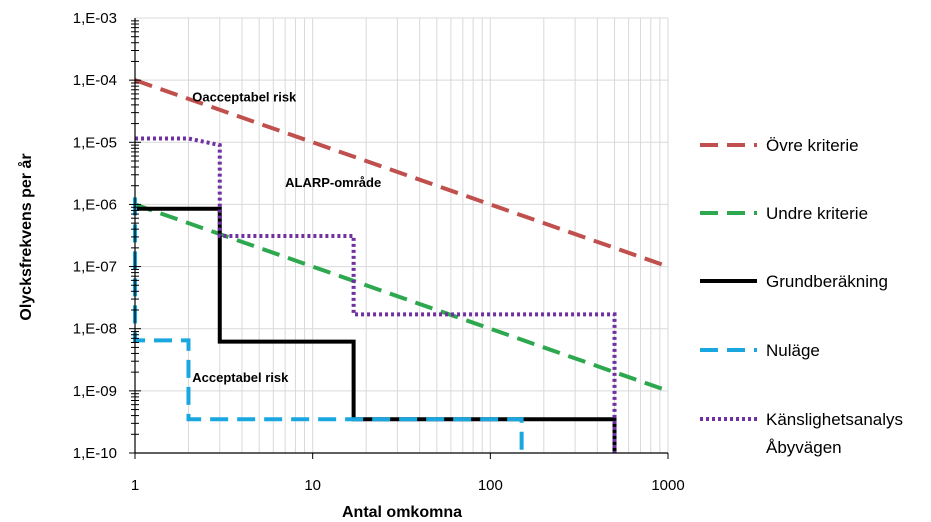 The image size is (931, 522). What do you see at coordinates (834, 433) in the screenshot?
I see `legend-label: Känslighetsanalys Åbyvägen` at bounding box center [834, 433].